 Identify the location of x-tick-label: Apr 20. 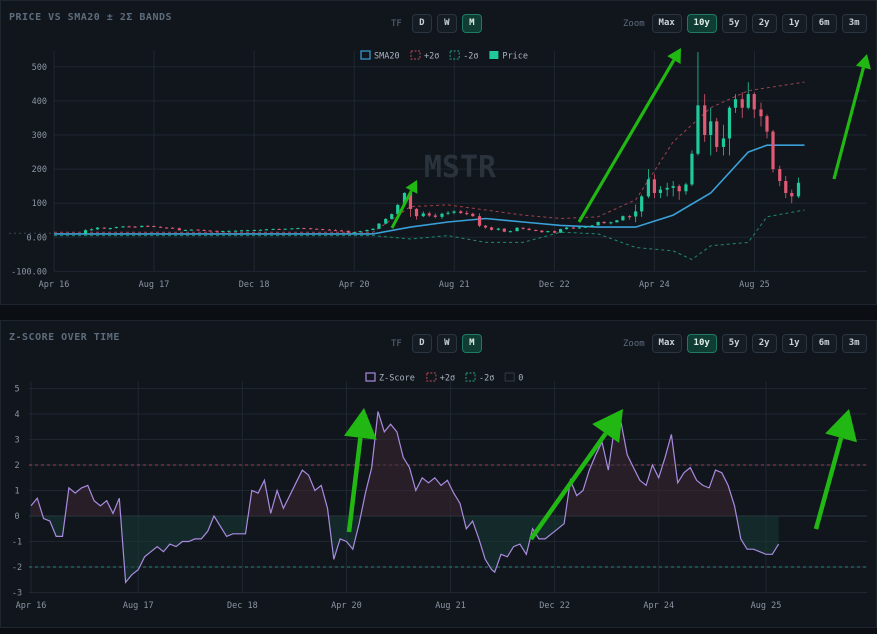
(346, 606).